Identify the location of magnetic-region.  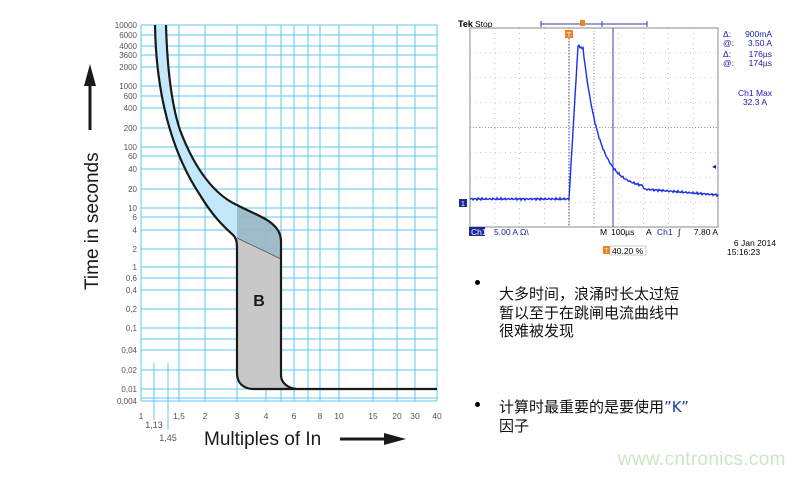
(266, 313).